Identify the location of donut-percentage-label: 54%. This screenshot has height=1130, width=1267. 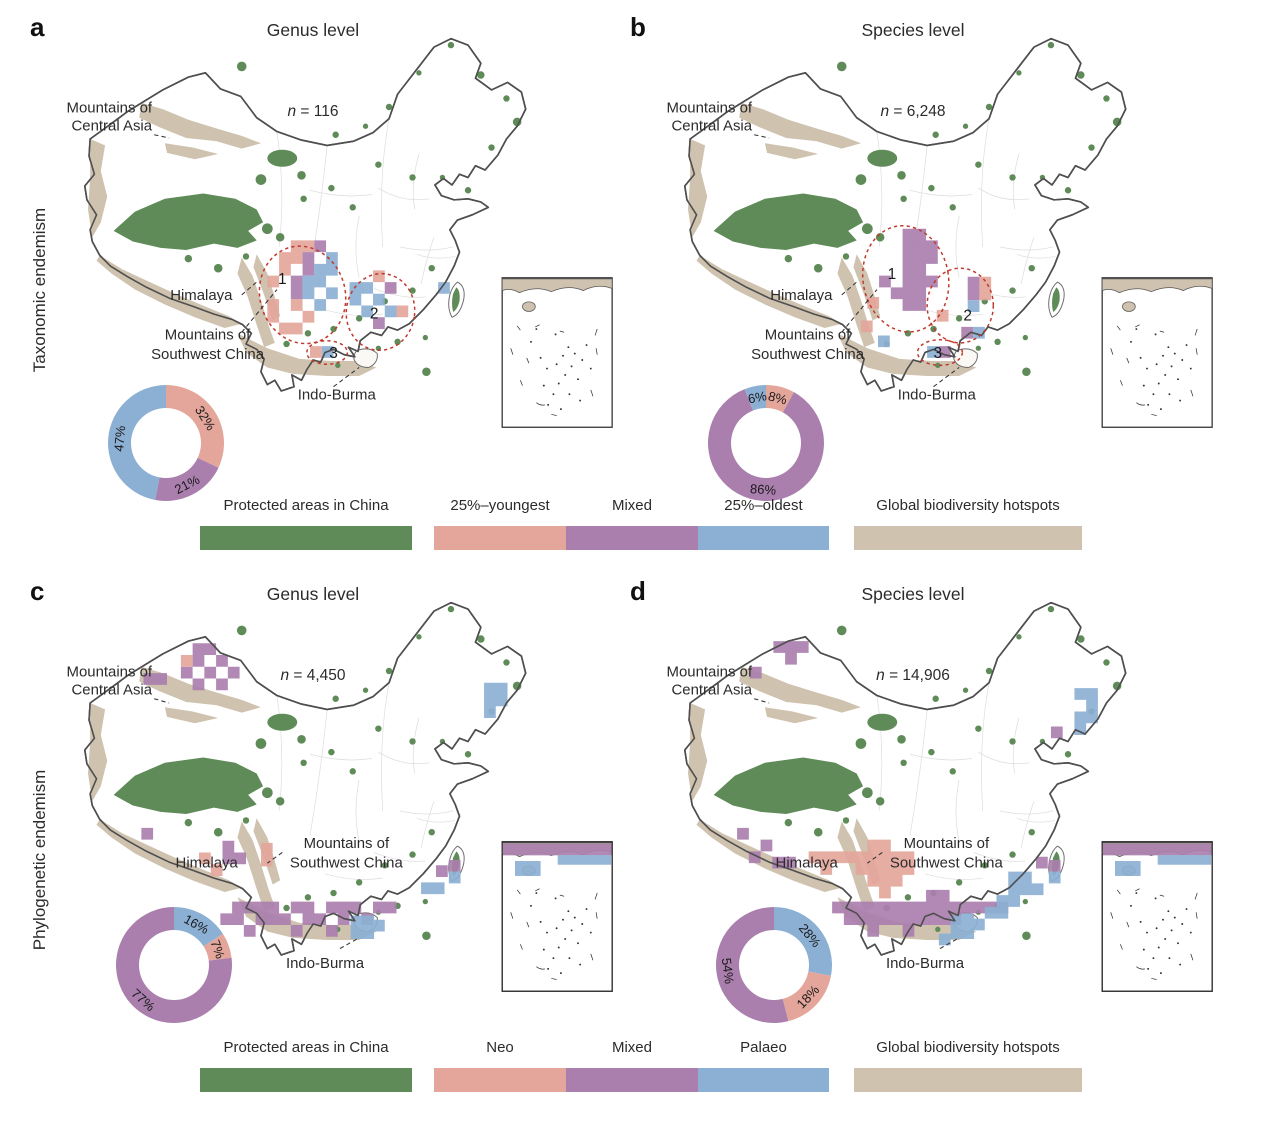
(728, 971).